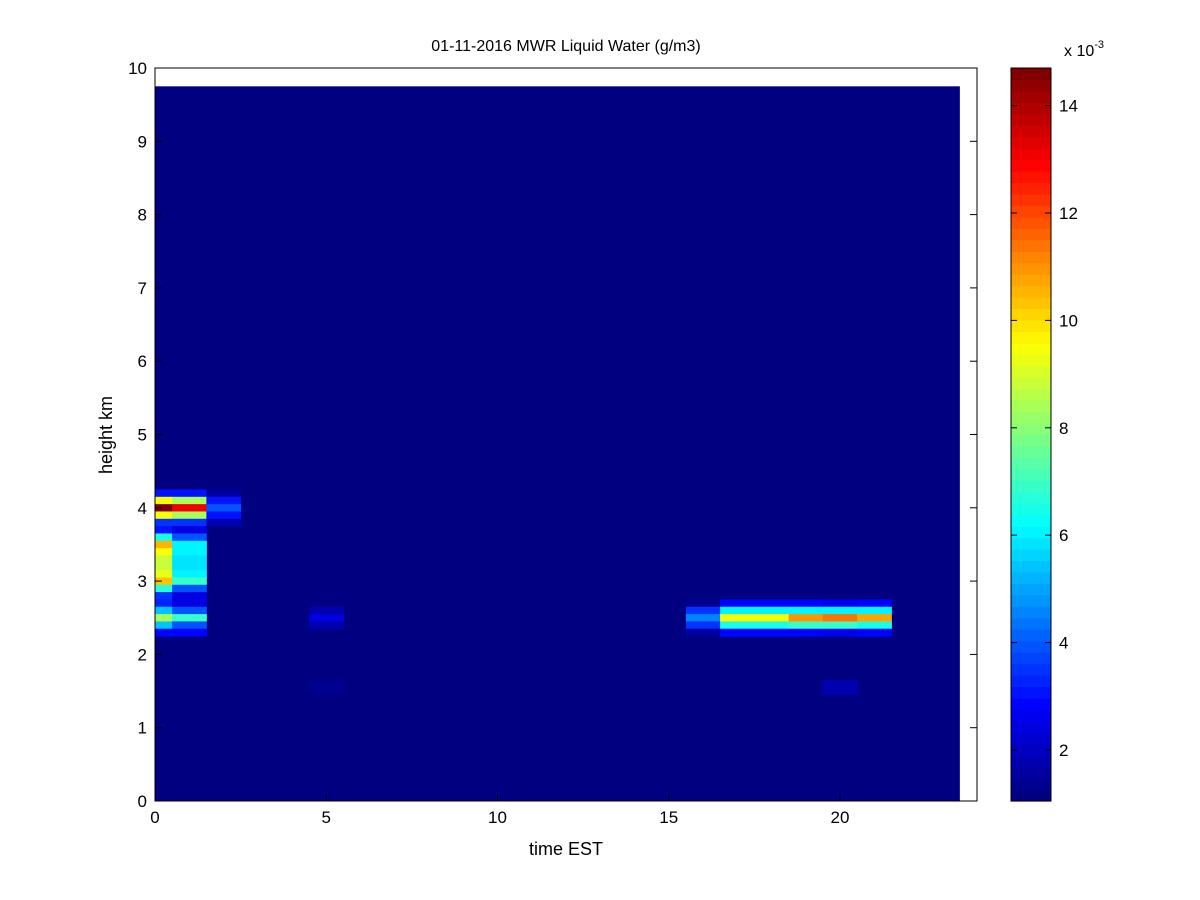 Image resolution: width=1200 pixels, height=900 pixels. I want to click on x-tick-label: 5, so click(326, 817).